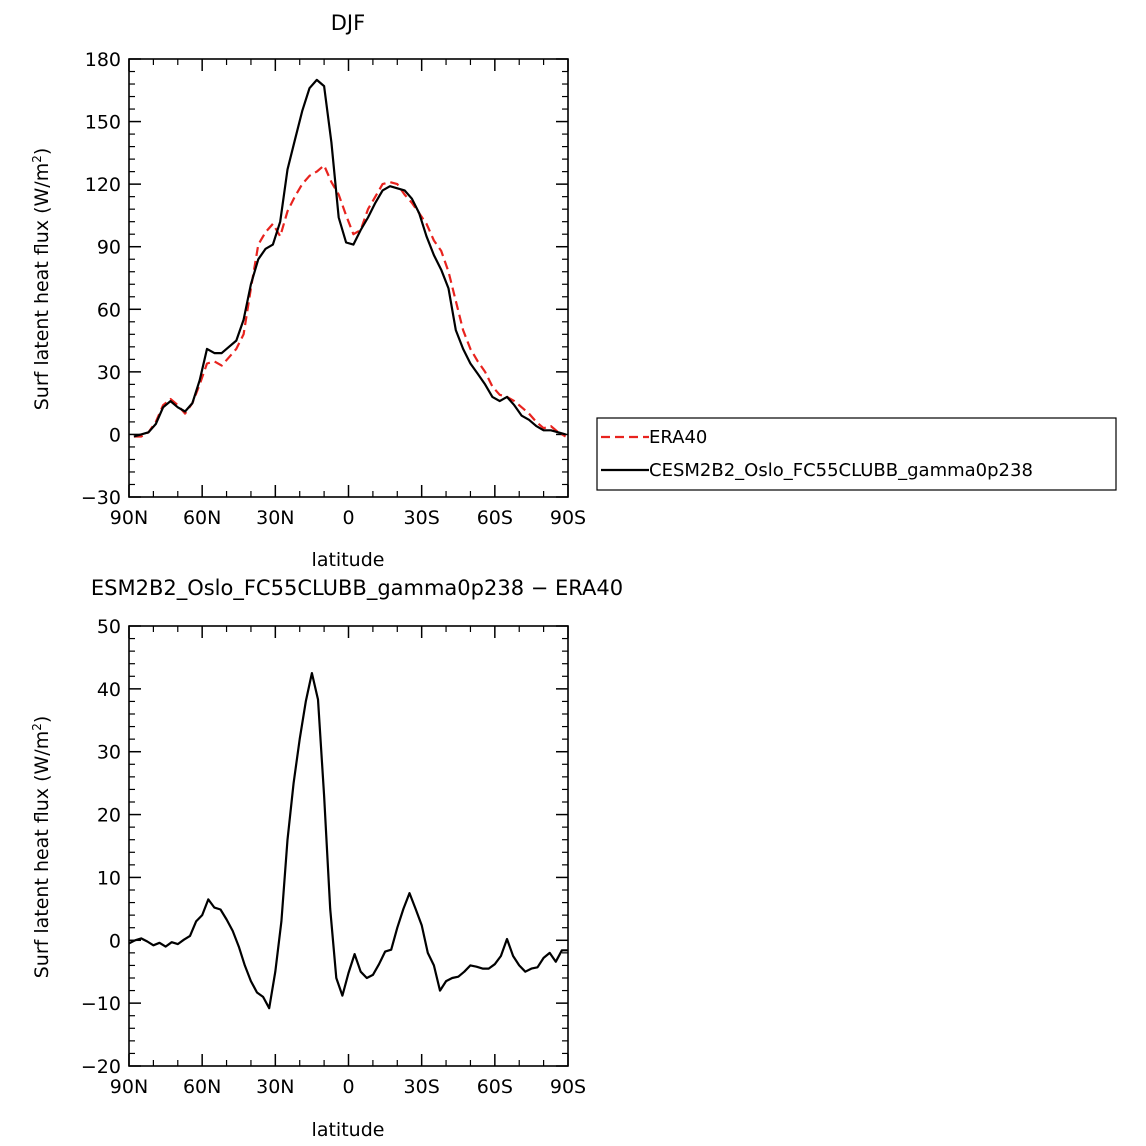  What do you see at coordinates (495, 1087) in the screenshot?
I see `bottom-x-tick-label: 60S` at bounding box center [495, 1087].